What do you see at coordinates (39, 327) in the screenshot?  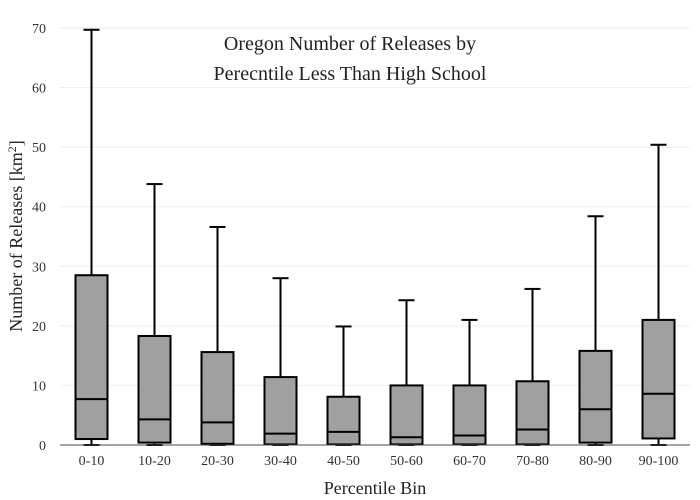 I see `y-tick-label: 20` at bounding box center [39, 327].